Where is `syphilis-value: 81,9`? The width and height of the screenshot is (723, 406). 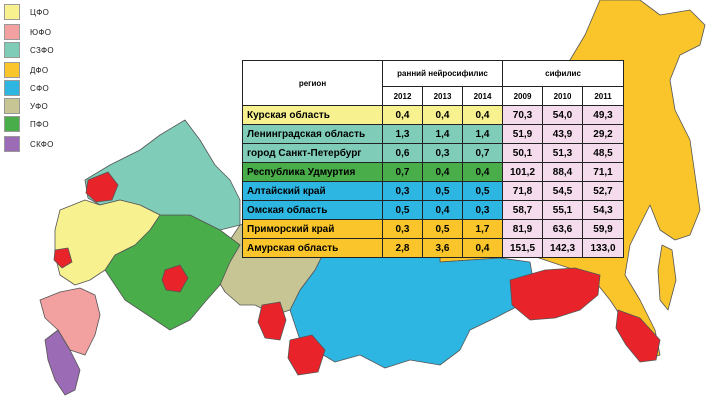 syphilis-value: 81,9 is located at coordinates (523, 229).